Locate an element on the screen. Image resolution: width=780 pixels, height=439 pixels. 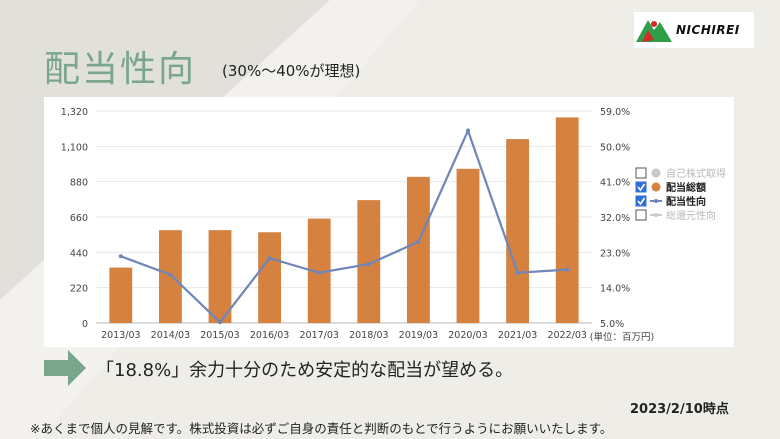
as-of-date: 2023/2/10時点 is located at coordinates (679, 409).